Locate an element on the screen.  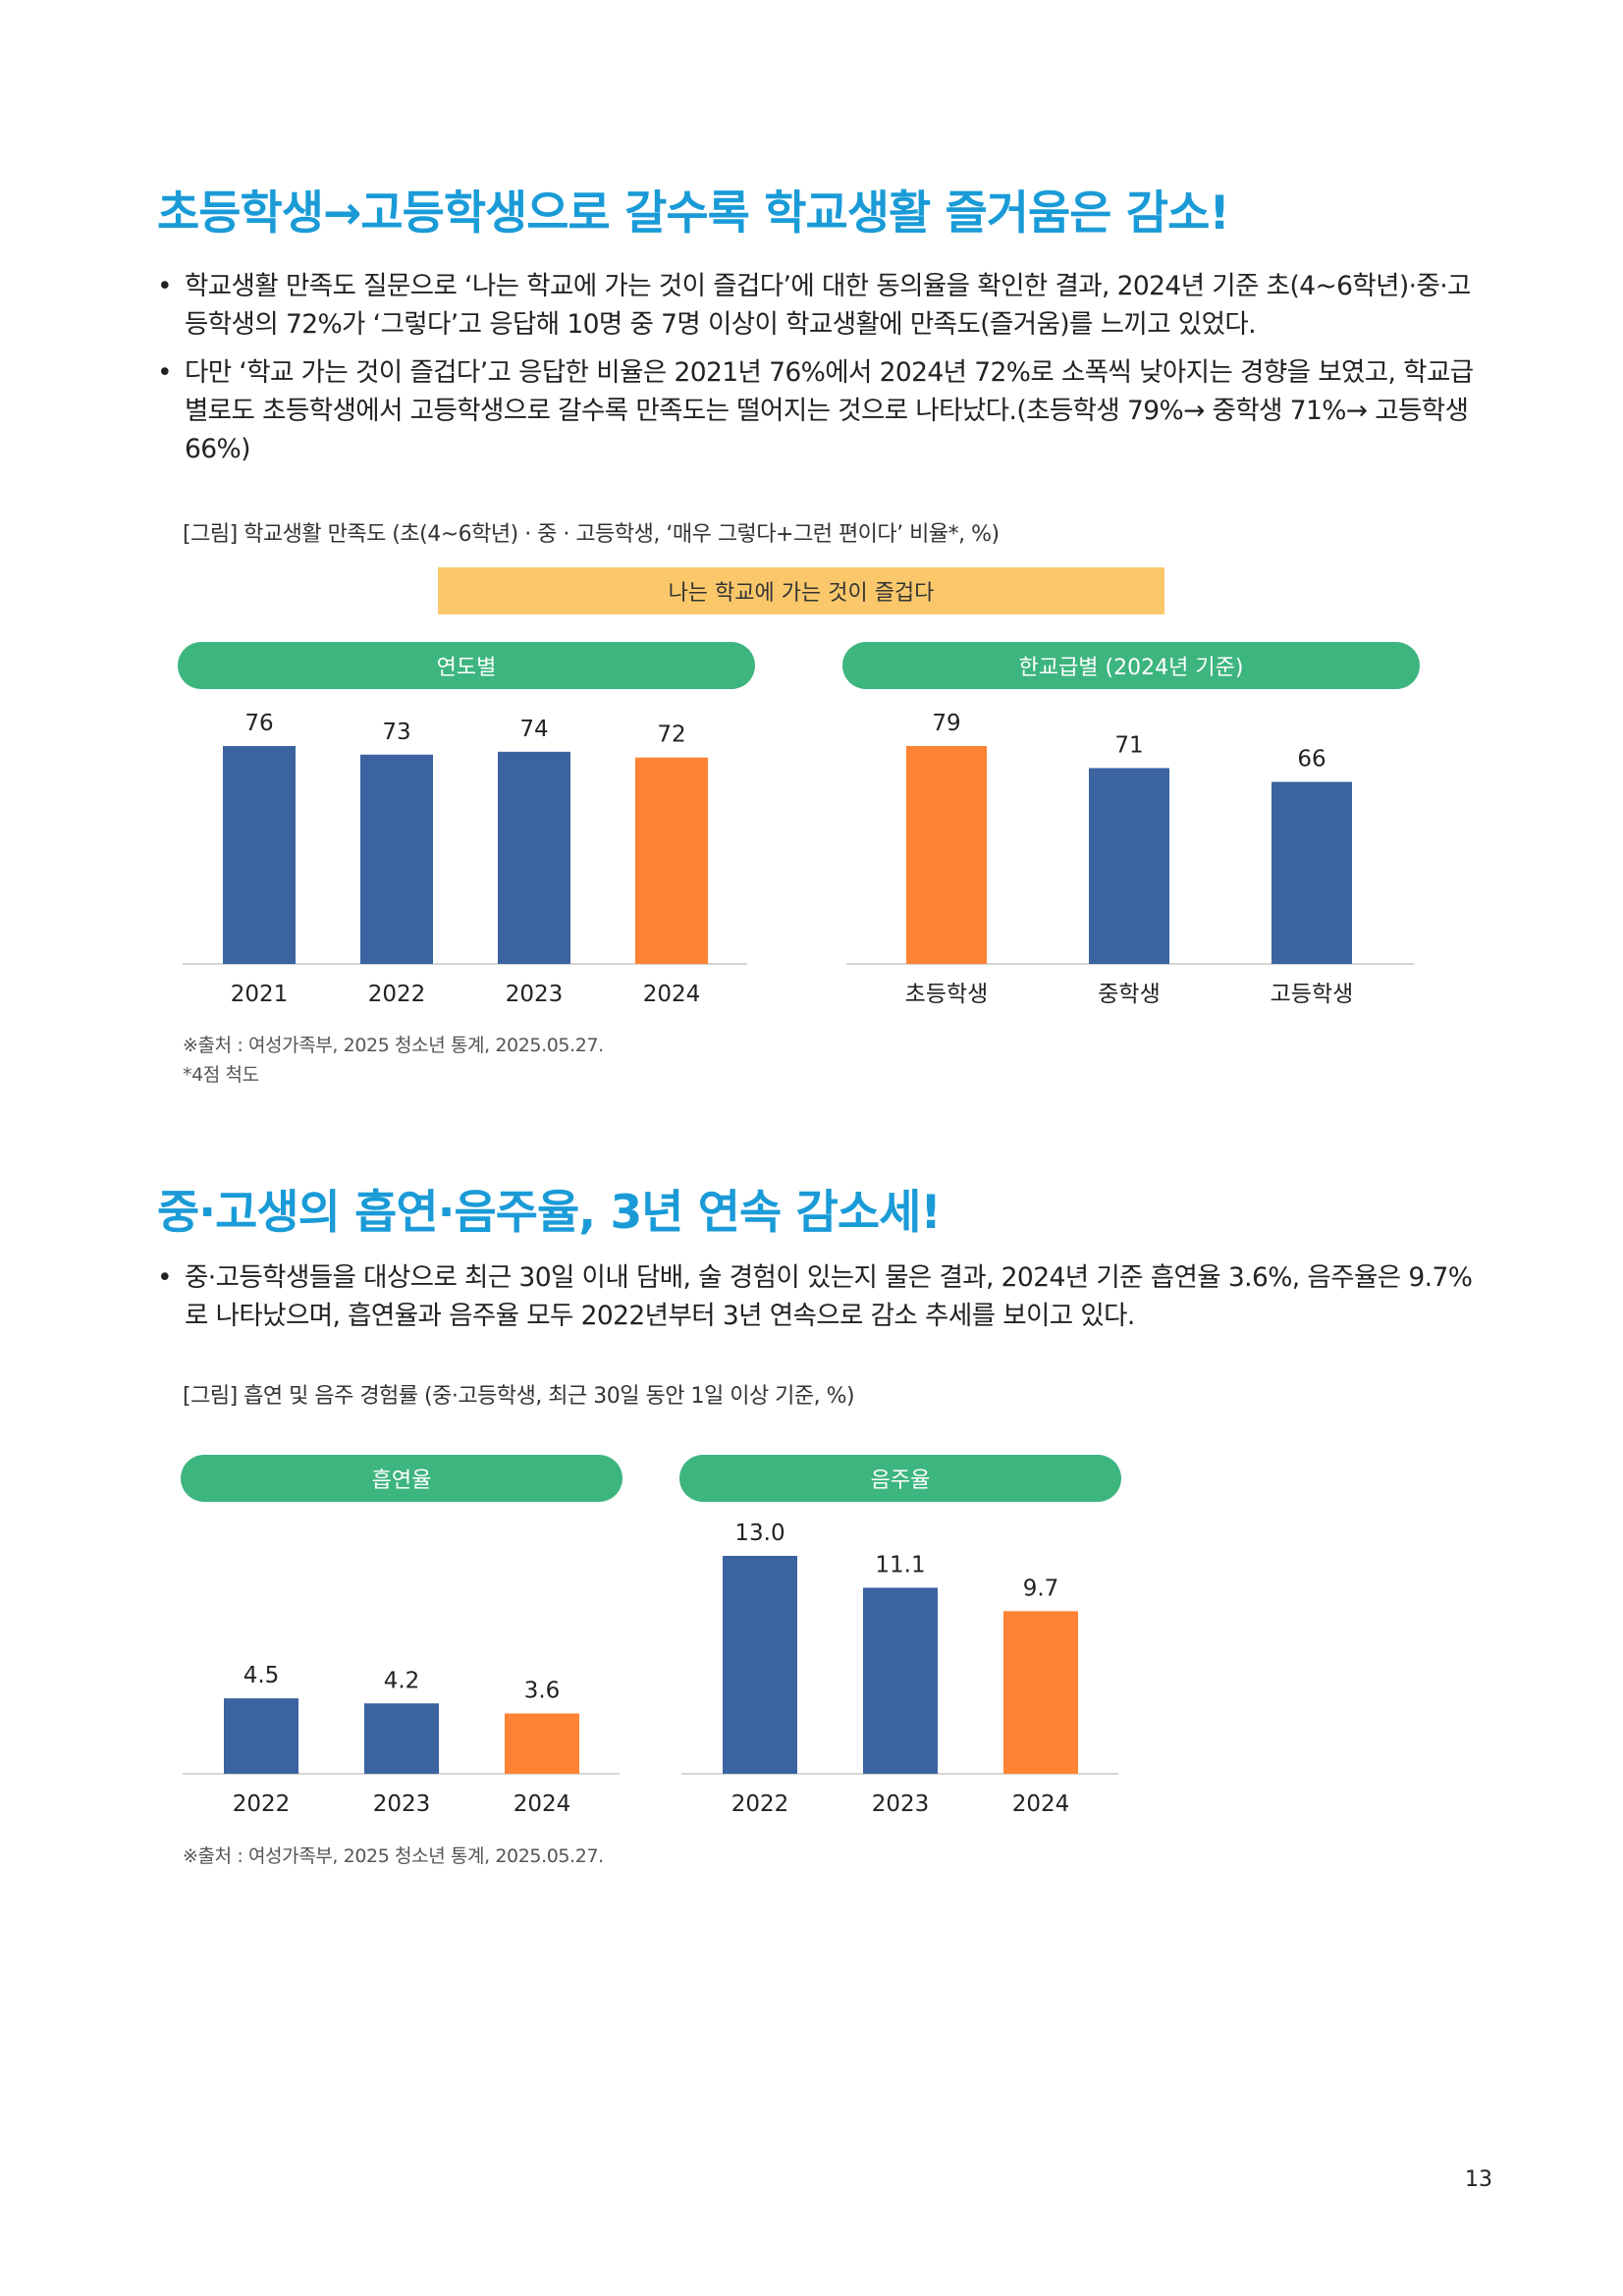
data-label: 13.0 is located at coordinates (759, 1533).